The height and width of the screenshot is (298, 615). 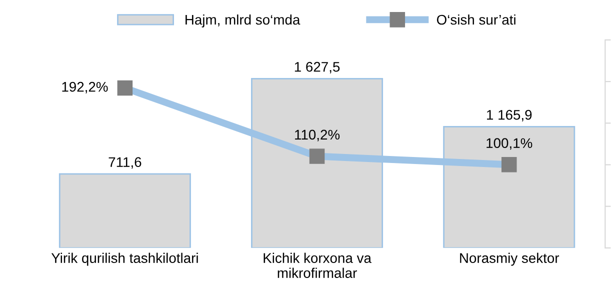 What do you see at coordinates (509, 144) in the screenshot?
I see `data-label: 100,1%` at bounding box center [509, 144].